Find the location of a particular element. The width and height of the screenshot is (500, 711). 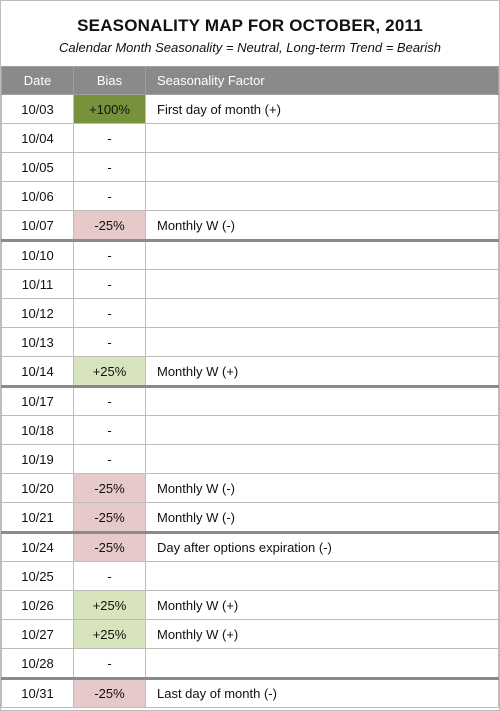

date-cell: 10/14 is located at coordinates (37, 371).